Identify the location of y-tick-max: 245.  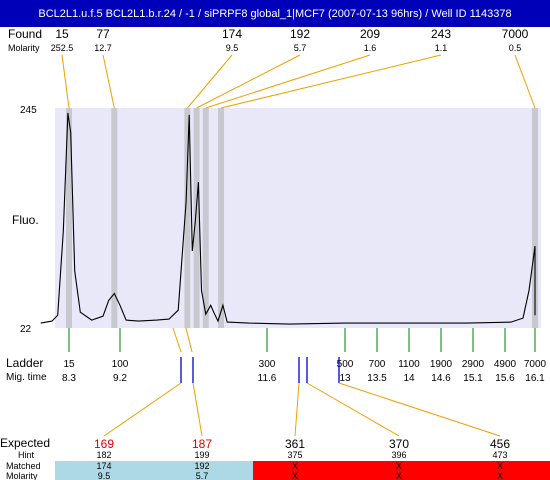
(28, 110).